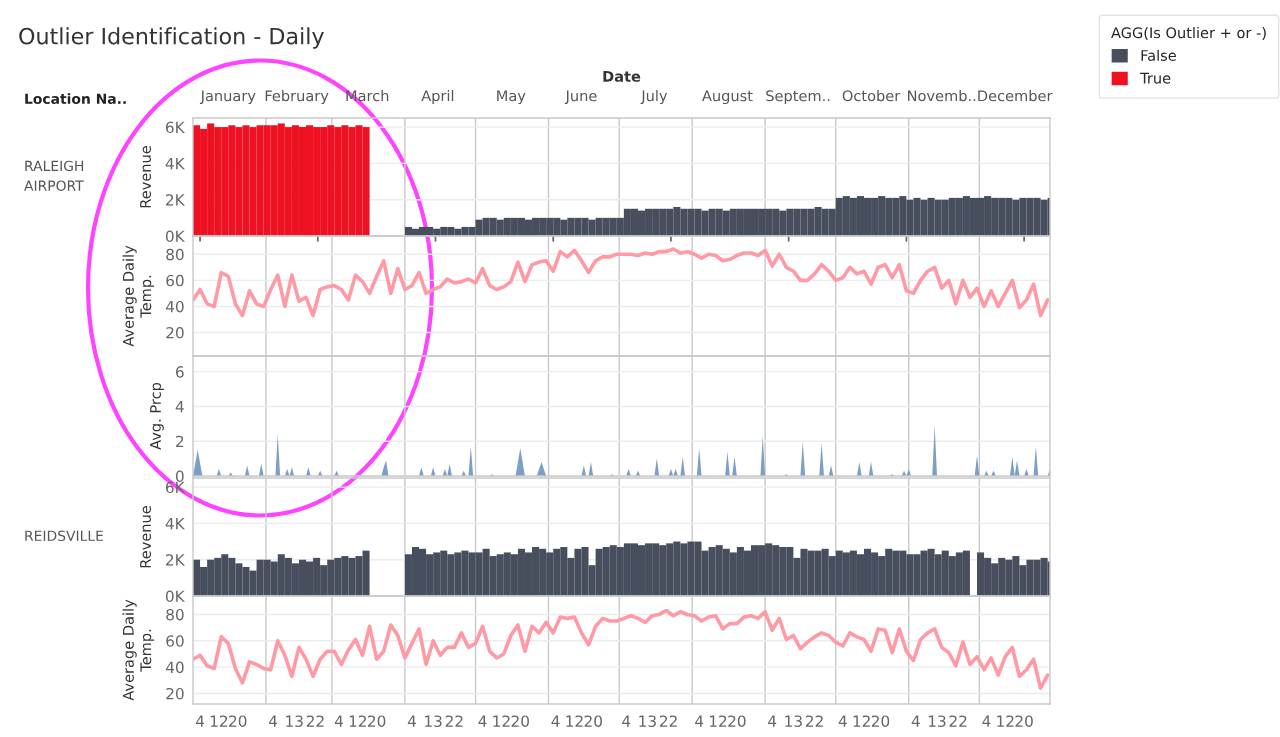 Image resolution: width=1280 pixels, height=737 pixels. I want to click on x2-tick-label: April, so click(437, 97).